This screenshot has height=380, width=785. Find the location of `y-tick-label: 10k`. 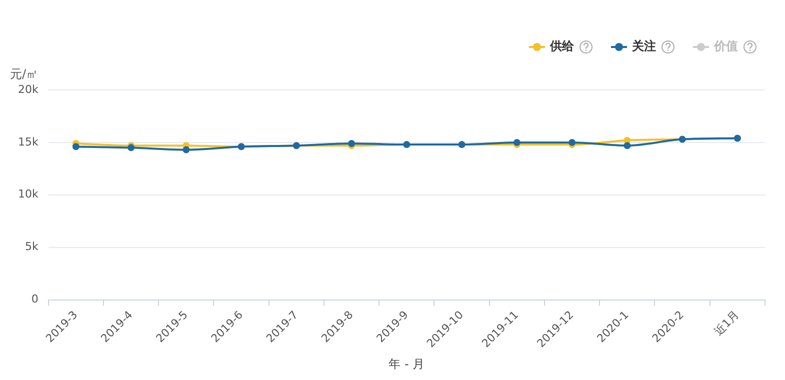

y-tick-label: 10k is located at coordinates (28, 194).